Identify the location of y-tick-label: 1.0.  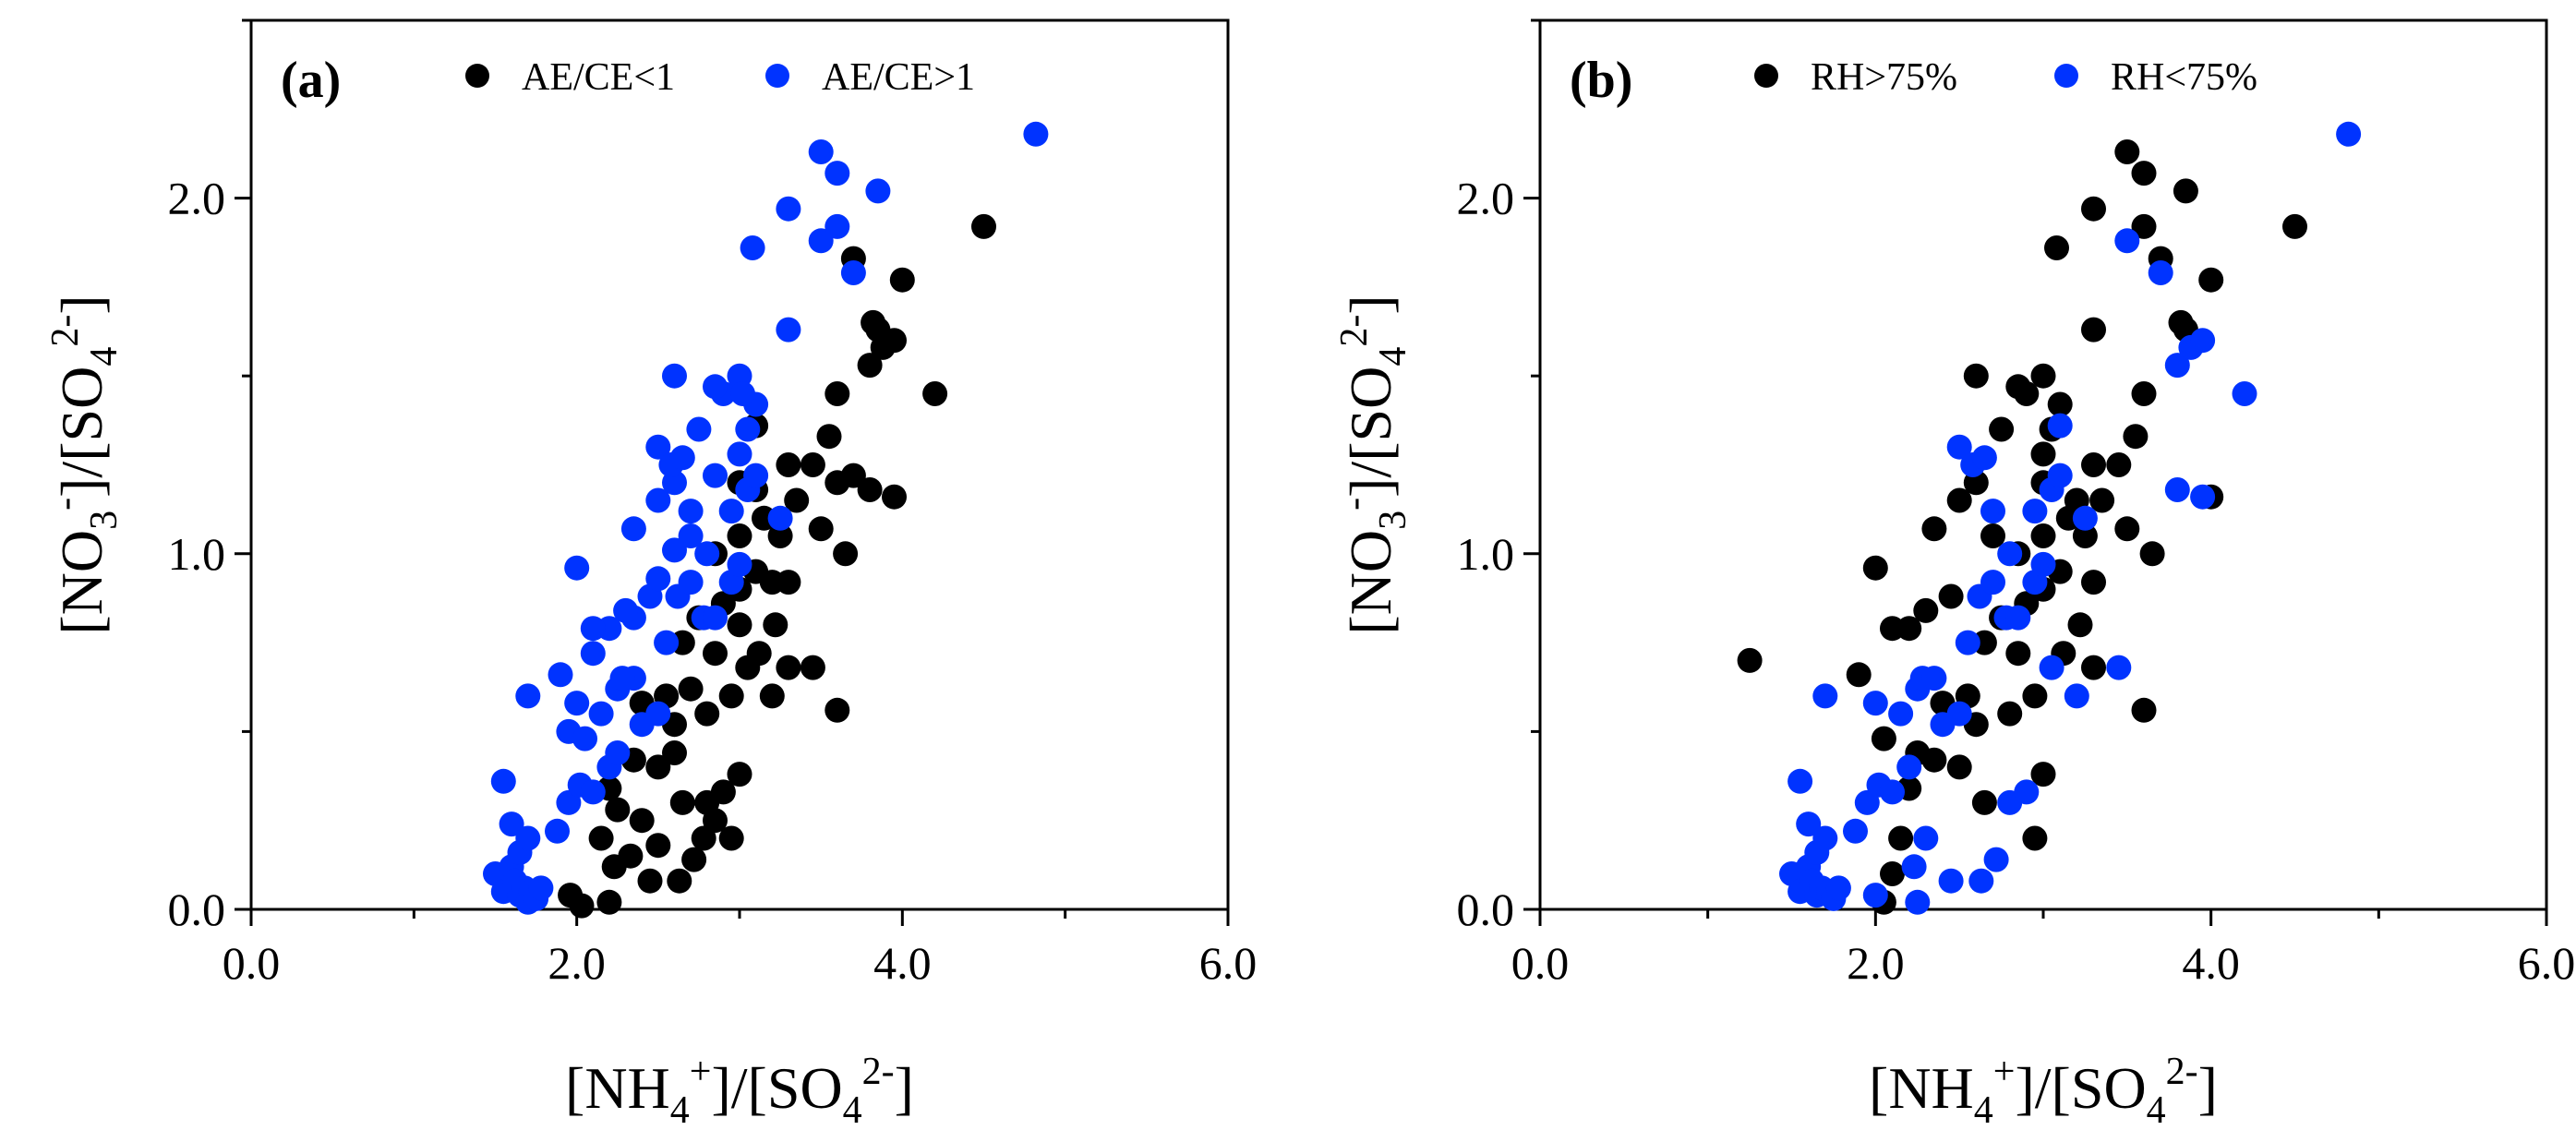
(1486, 554).